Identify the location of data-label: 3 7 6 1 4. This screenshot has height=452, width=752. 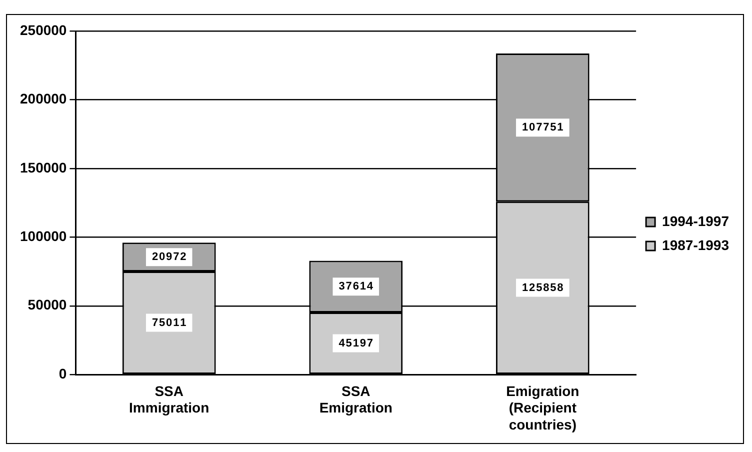
(356, 286).